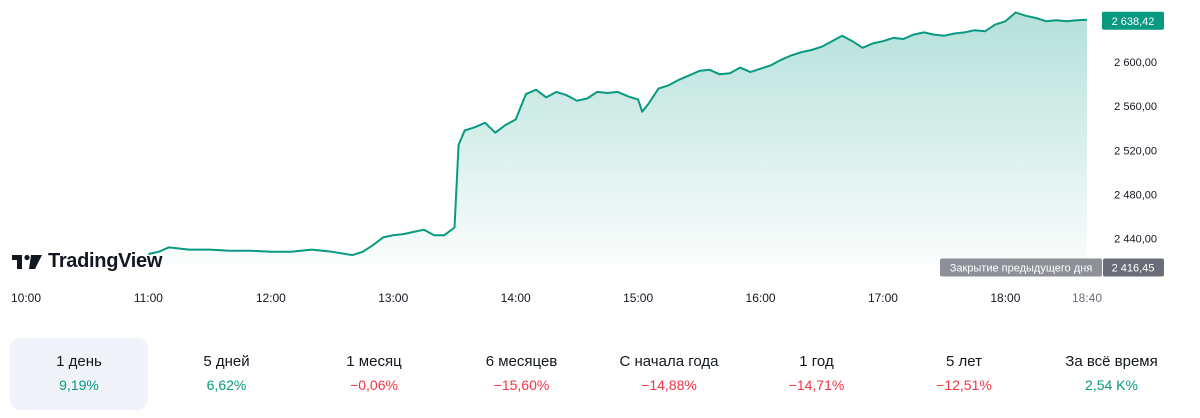 The width and height of the screenshot is (1200, 418). What do you see at coordinates (374, 374) in the screenshot?
I see `period-tab: 1 месяц −0,06%` at bounding box center [374, 374].